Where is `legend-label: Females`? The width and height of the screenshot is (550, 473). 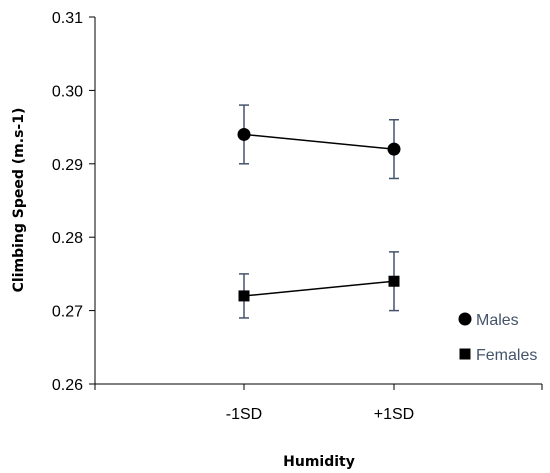
legend-label: Females is located at coordinates (506, 355).